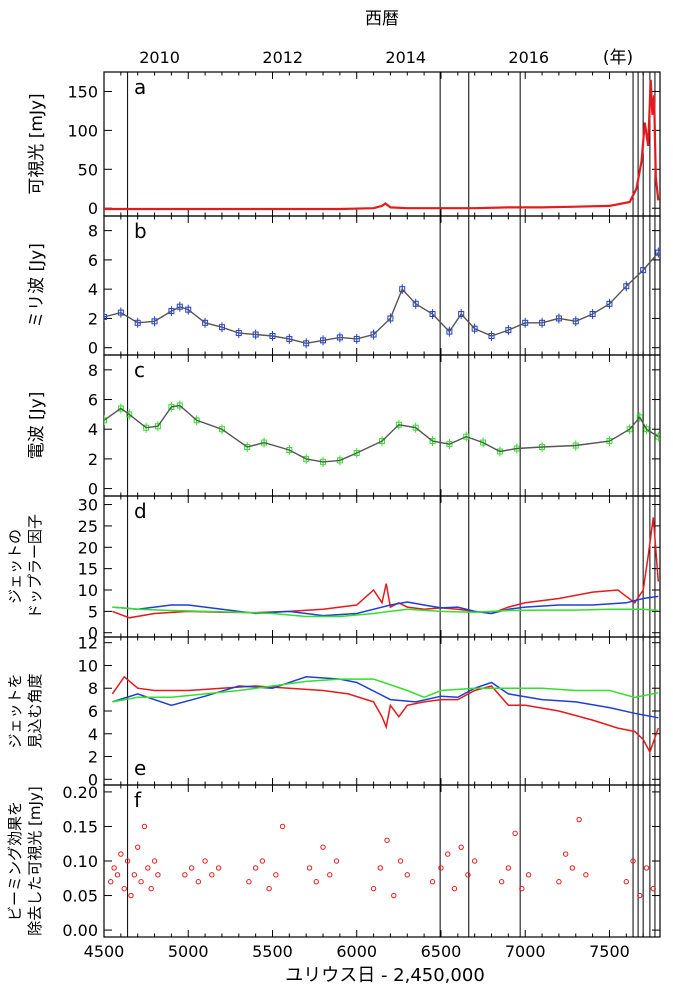 This screenshot has height=988, width=673. I want to click on panel-a: 0 50 100 150 a 可視光 [mJy], so click(344, 144).